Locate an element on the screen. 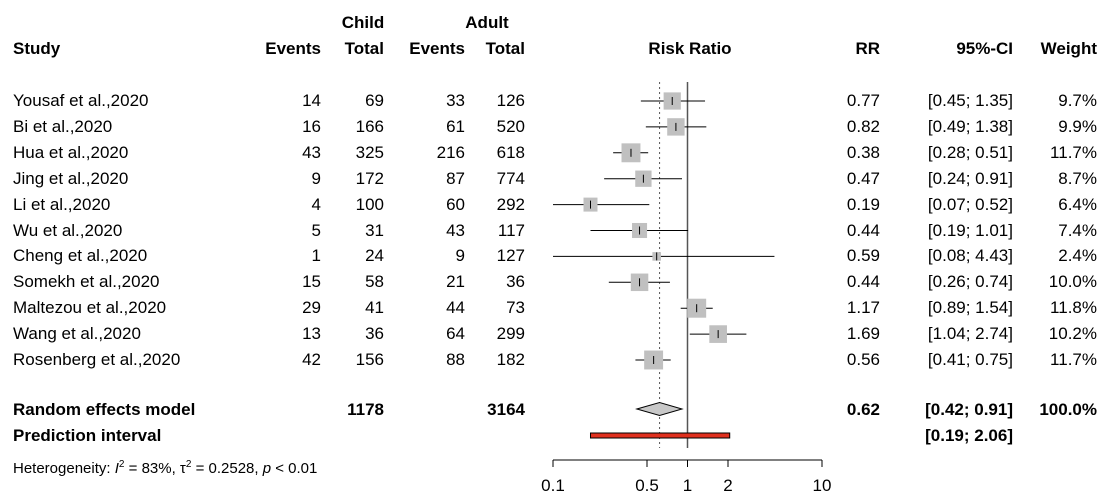 The height and width of the screenshot is (499, 1099). prediction-interval-bar is located at coordinates (660, 435).